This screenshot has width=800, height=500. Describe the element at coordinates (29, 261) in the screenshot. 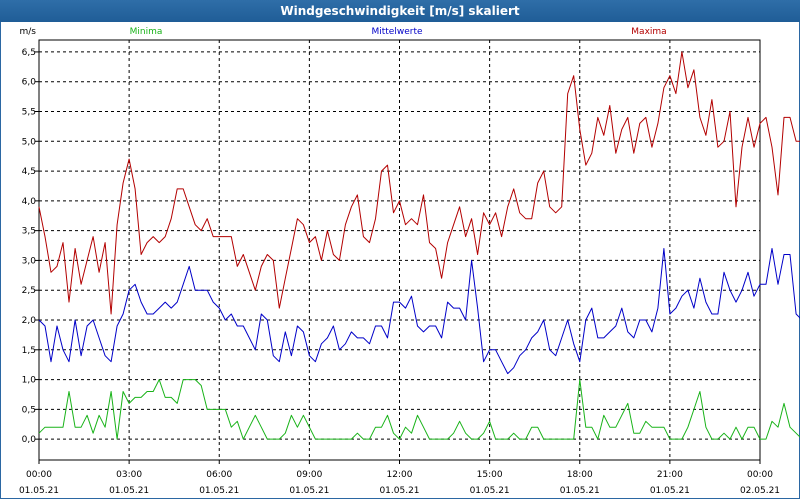

I see `y-tick-label: 3,0` at that location.